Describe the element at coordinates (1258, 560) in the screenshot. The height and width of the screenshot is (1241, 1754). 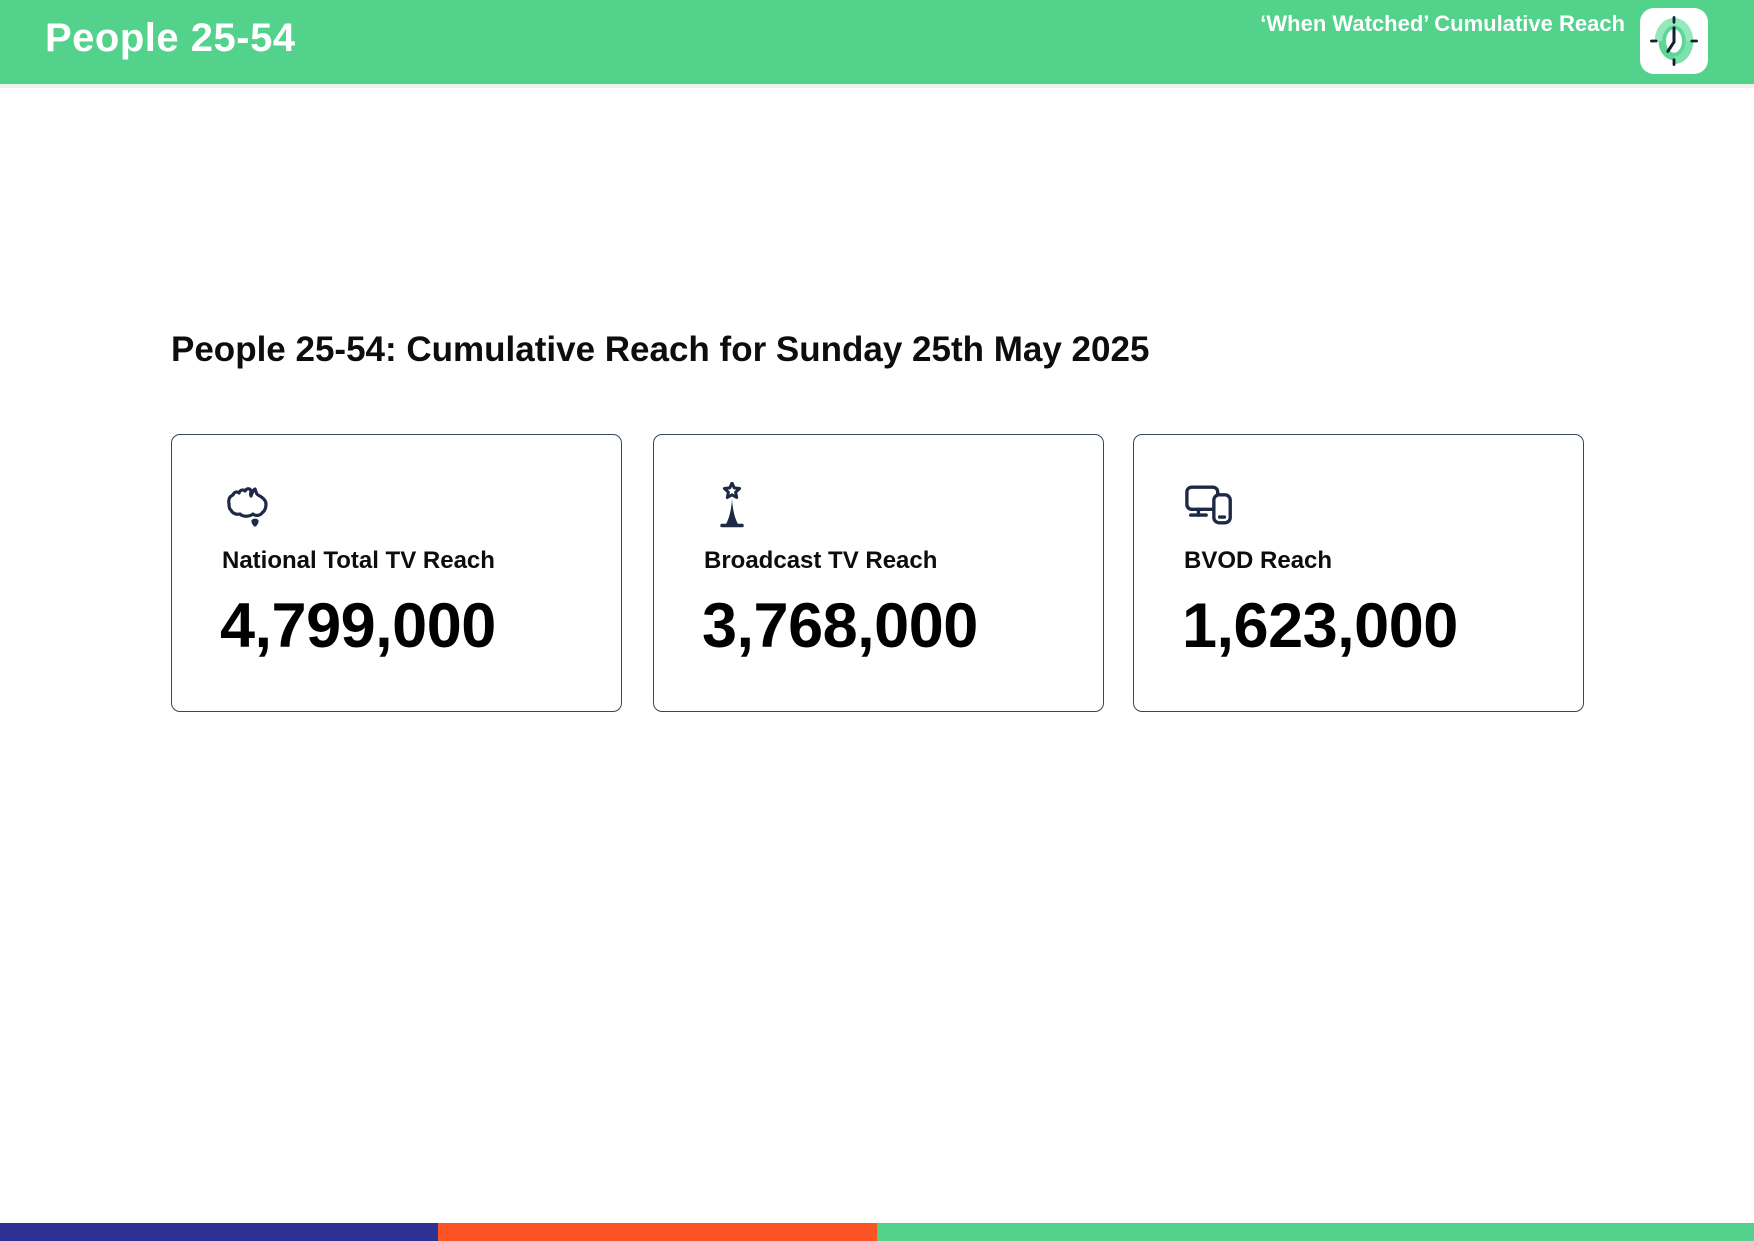
I see `kpi-label: BVOD Reach` at that location.